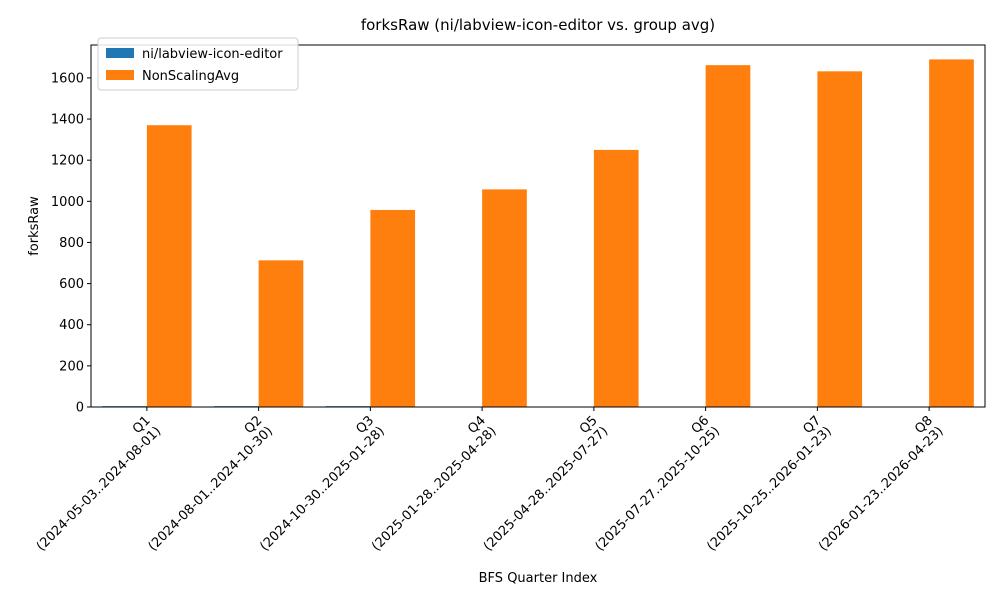 Image resolution: width=1000 pixels, height=600 pixels. I want to click on y-axis-label: forksRaw, so click(34, 226).